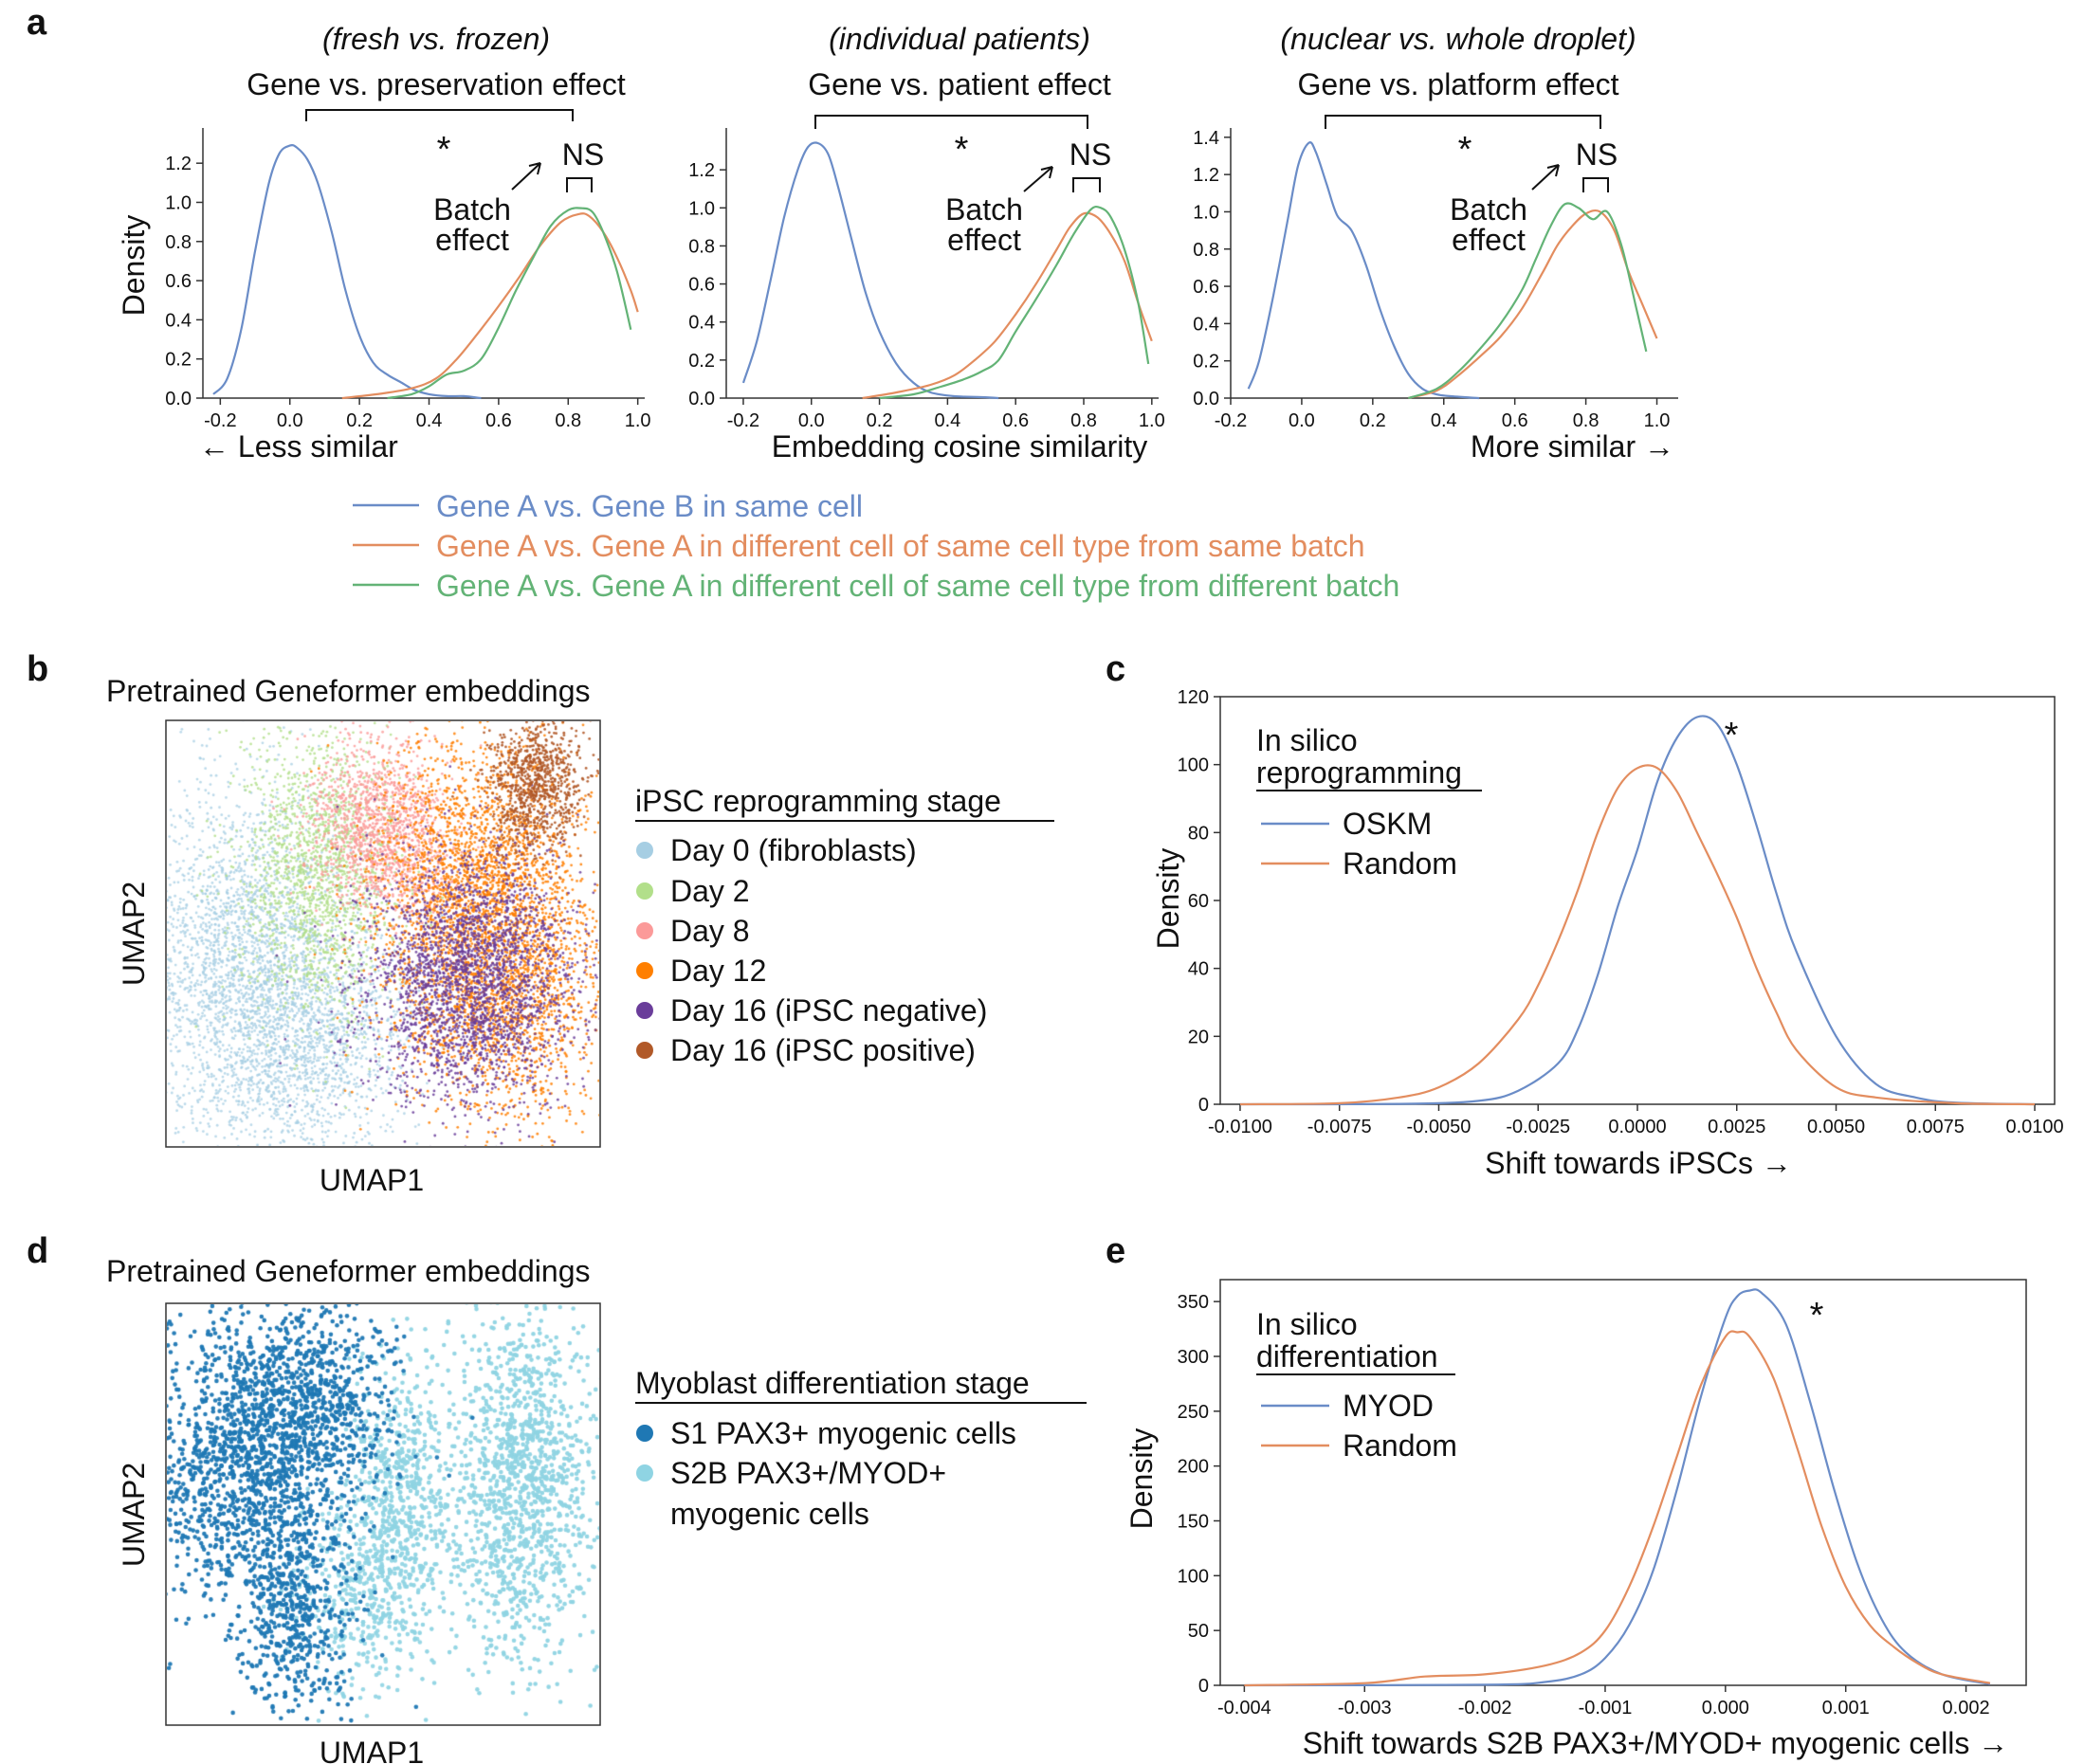 The image size is (2084, 1764). Describe the element at coordinates (436, 84) in the screenshot. I see `panel-a1-title: Gene vs. preservation effect` at that location.